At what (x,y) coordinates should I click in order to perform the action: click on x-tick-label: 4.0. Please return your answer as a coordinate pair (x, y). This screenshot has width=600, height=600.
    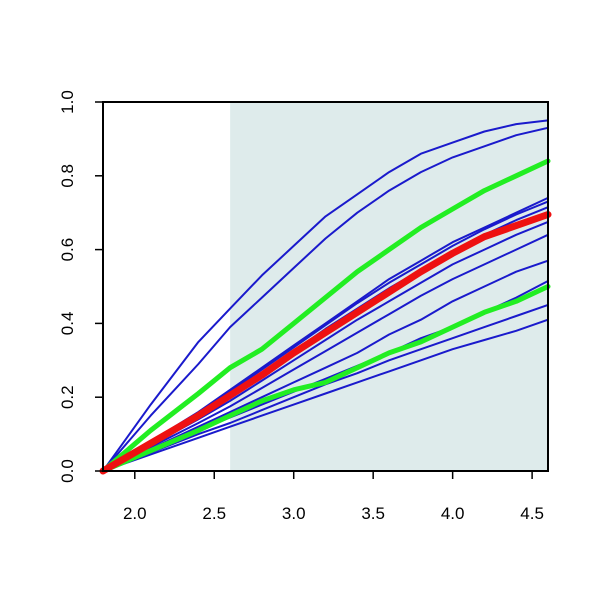
    Looking at the image, I should click on (453, 513).